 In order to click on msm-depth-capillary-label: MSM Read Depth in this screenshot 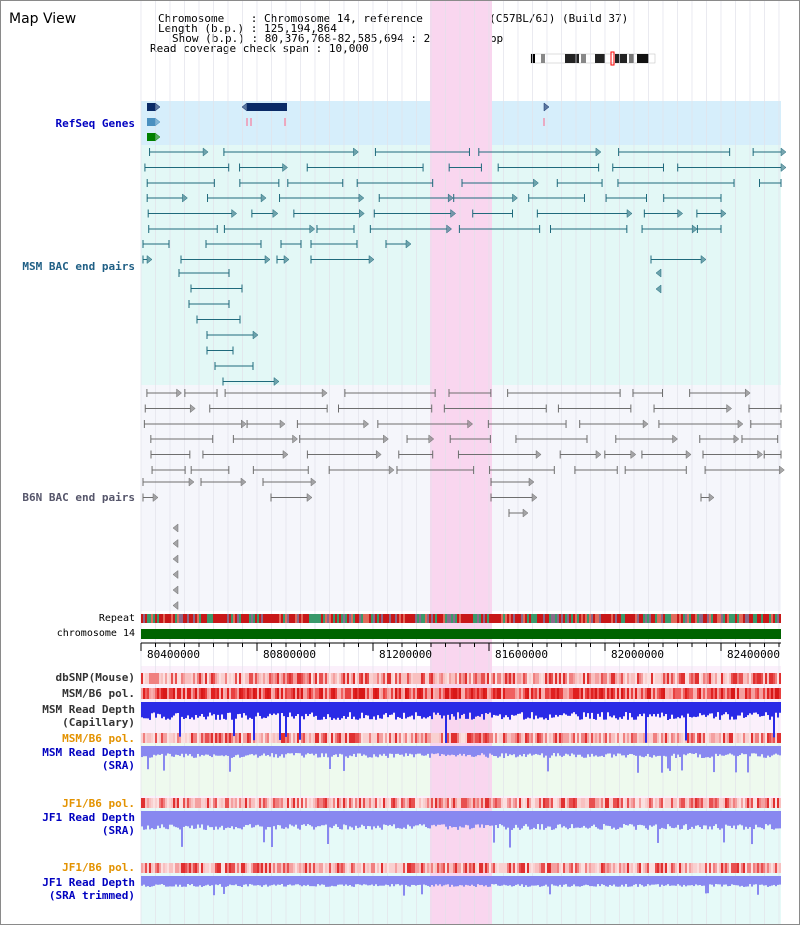, I will do `click(88, 709)`.